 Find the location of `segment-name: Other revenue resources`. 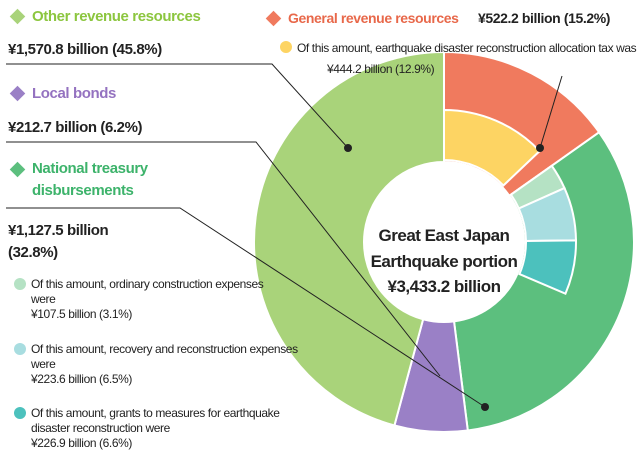

segment-name: Other revenue resources is located at coordinates (105, 16).